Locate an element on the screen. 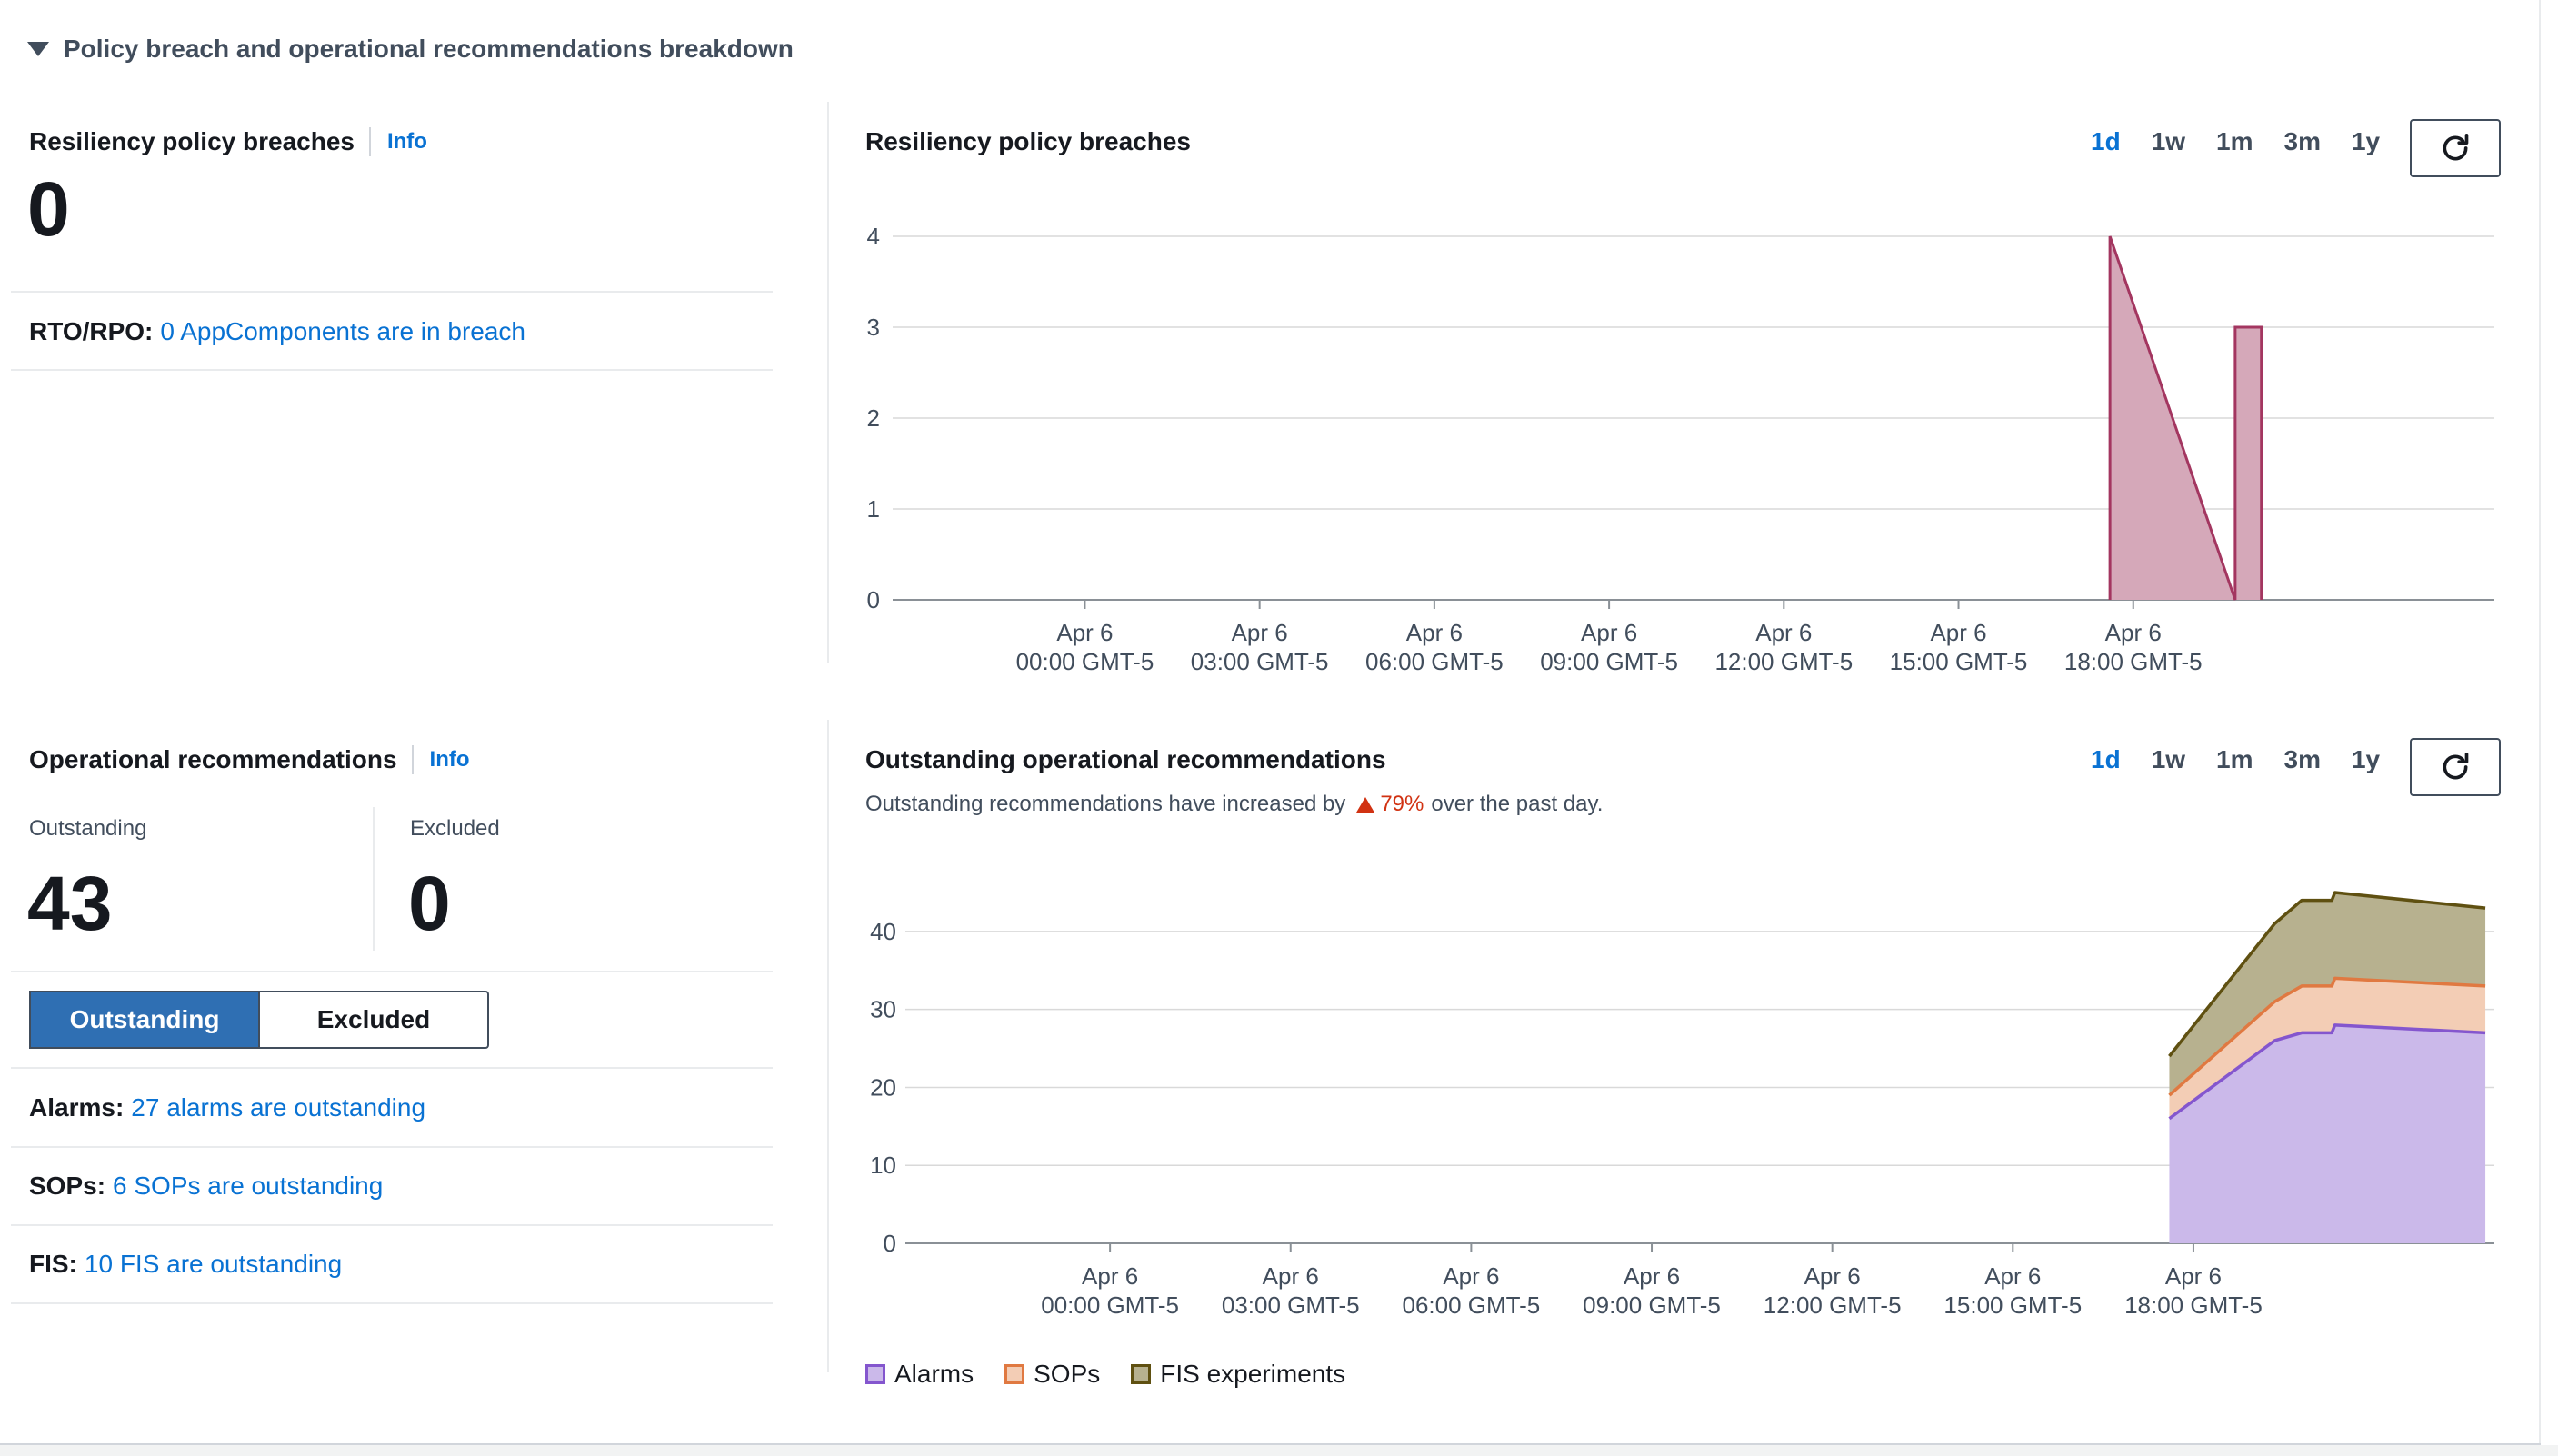  y-tick-label: 40 is located at coordinates (883, 931).